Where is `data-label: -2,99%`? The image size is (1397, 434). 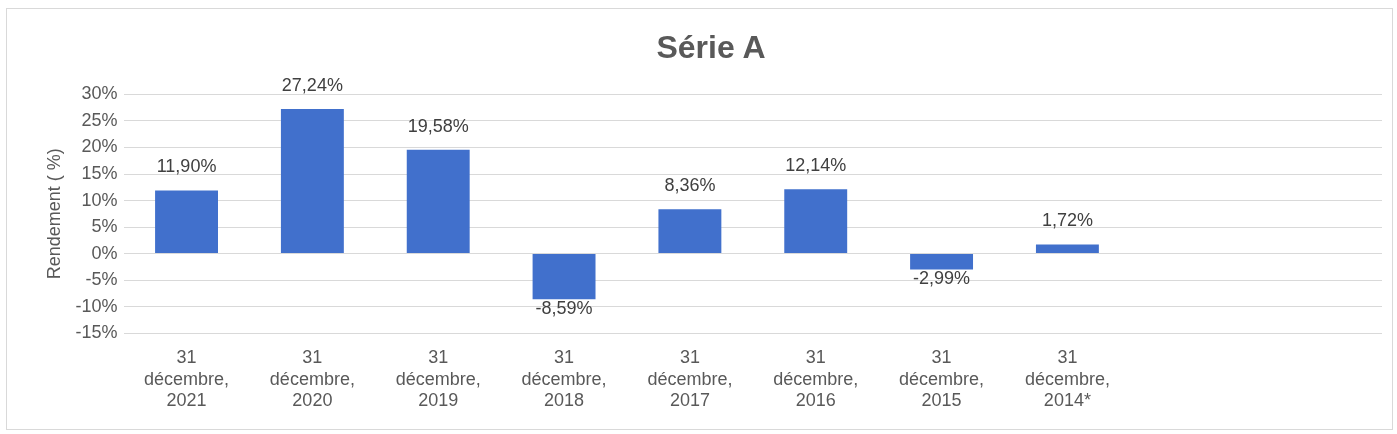
data-label: -2,99% is located at coordinates (942, 278).